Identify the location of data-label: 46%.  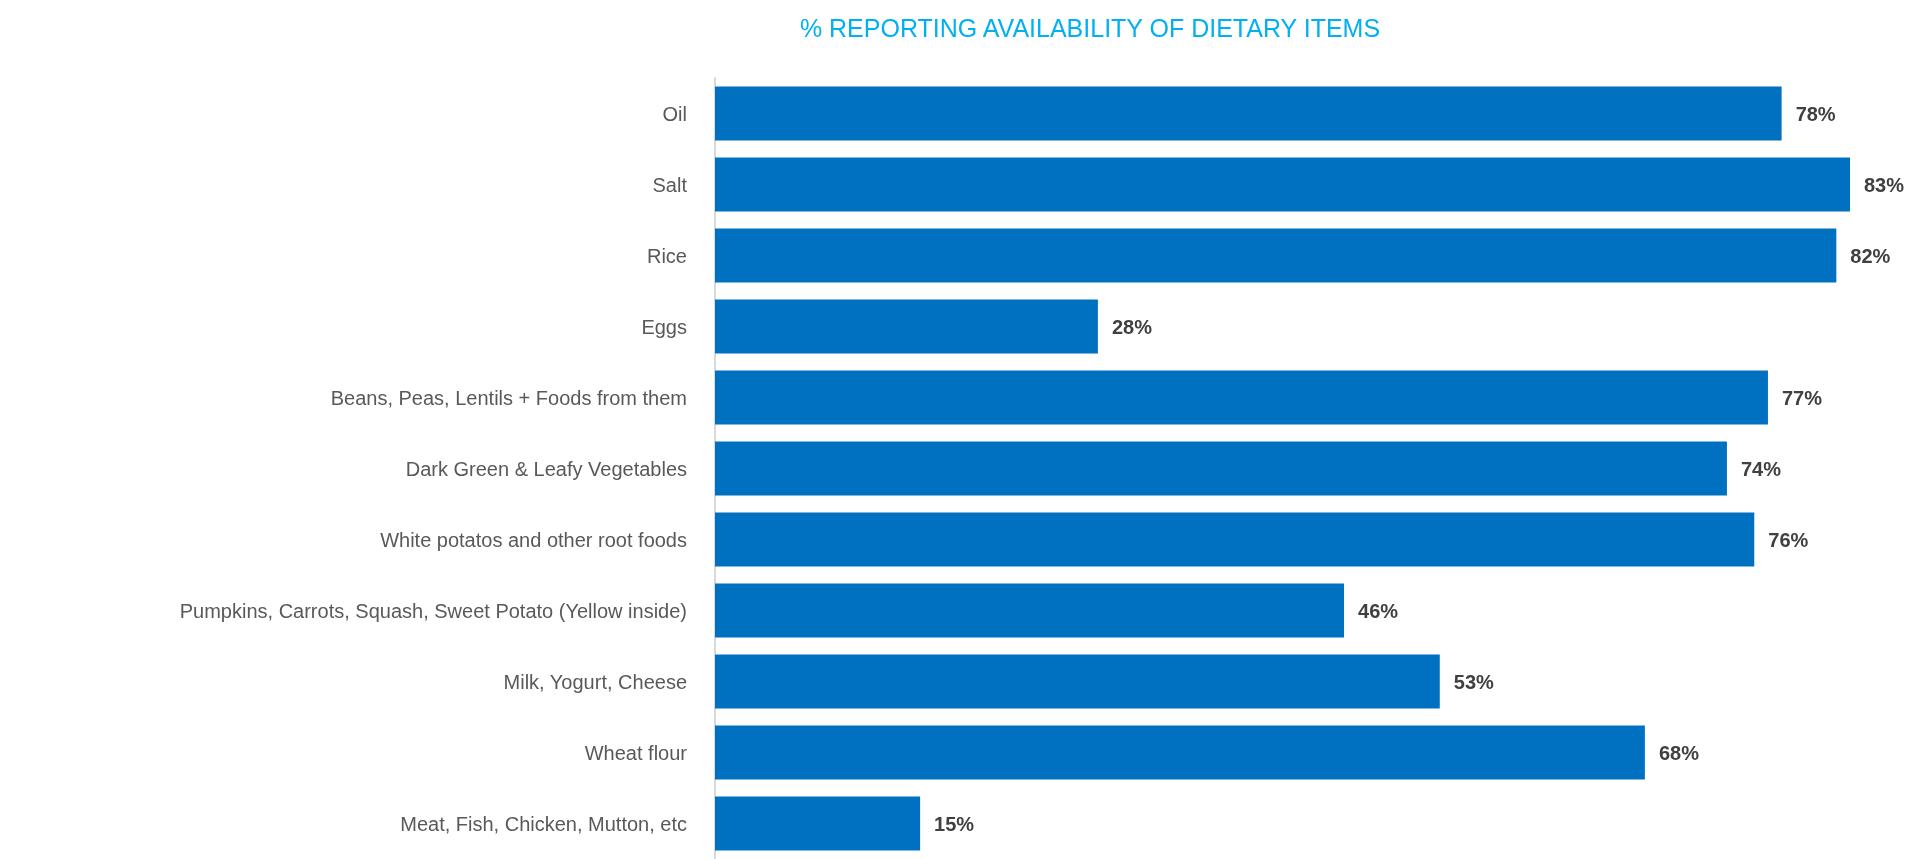
(1378, 610).